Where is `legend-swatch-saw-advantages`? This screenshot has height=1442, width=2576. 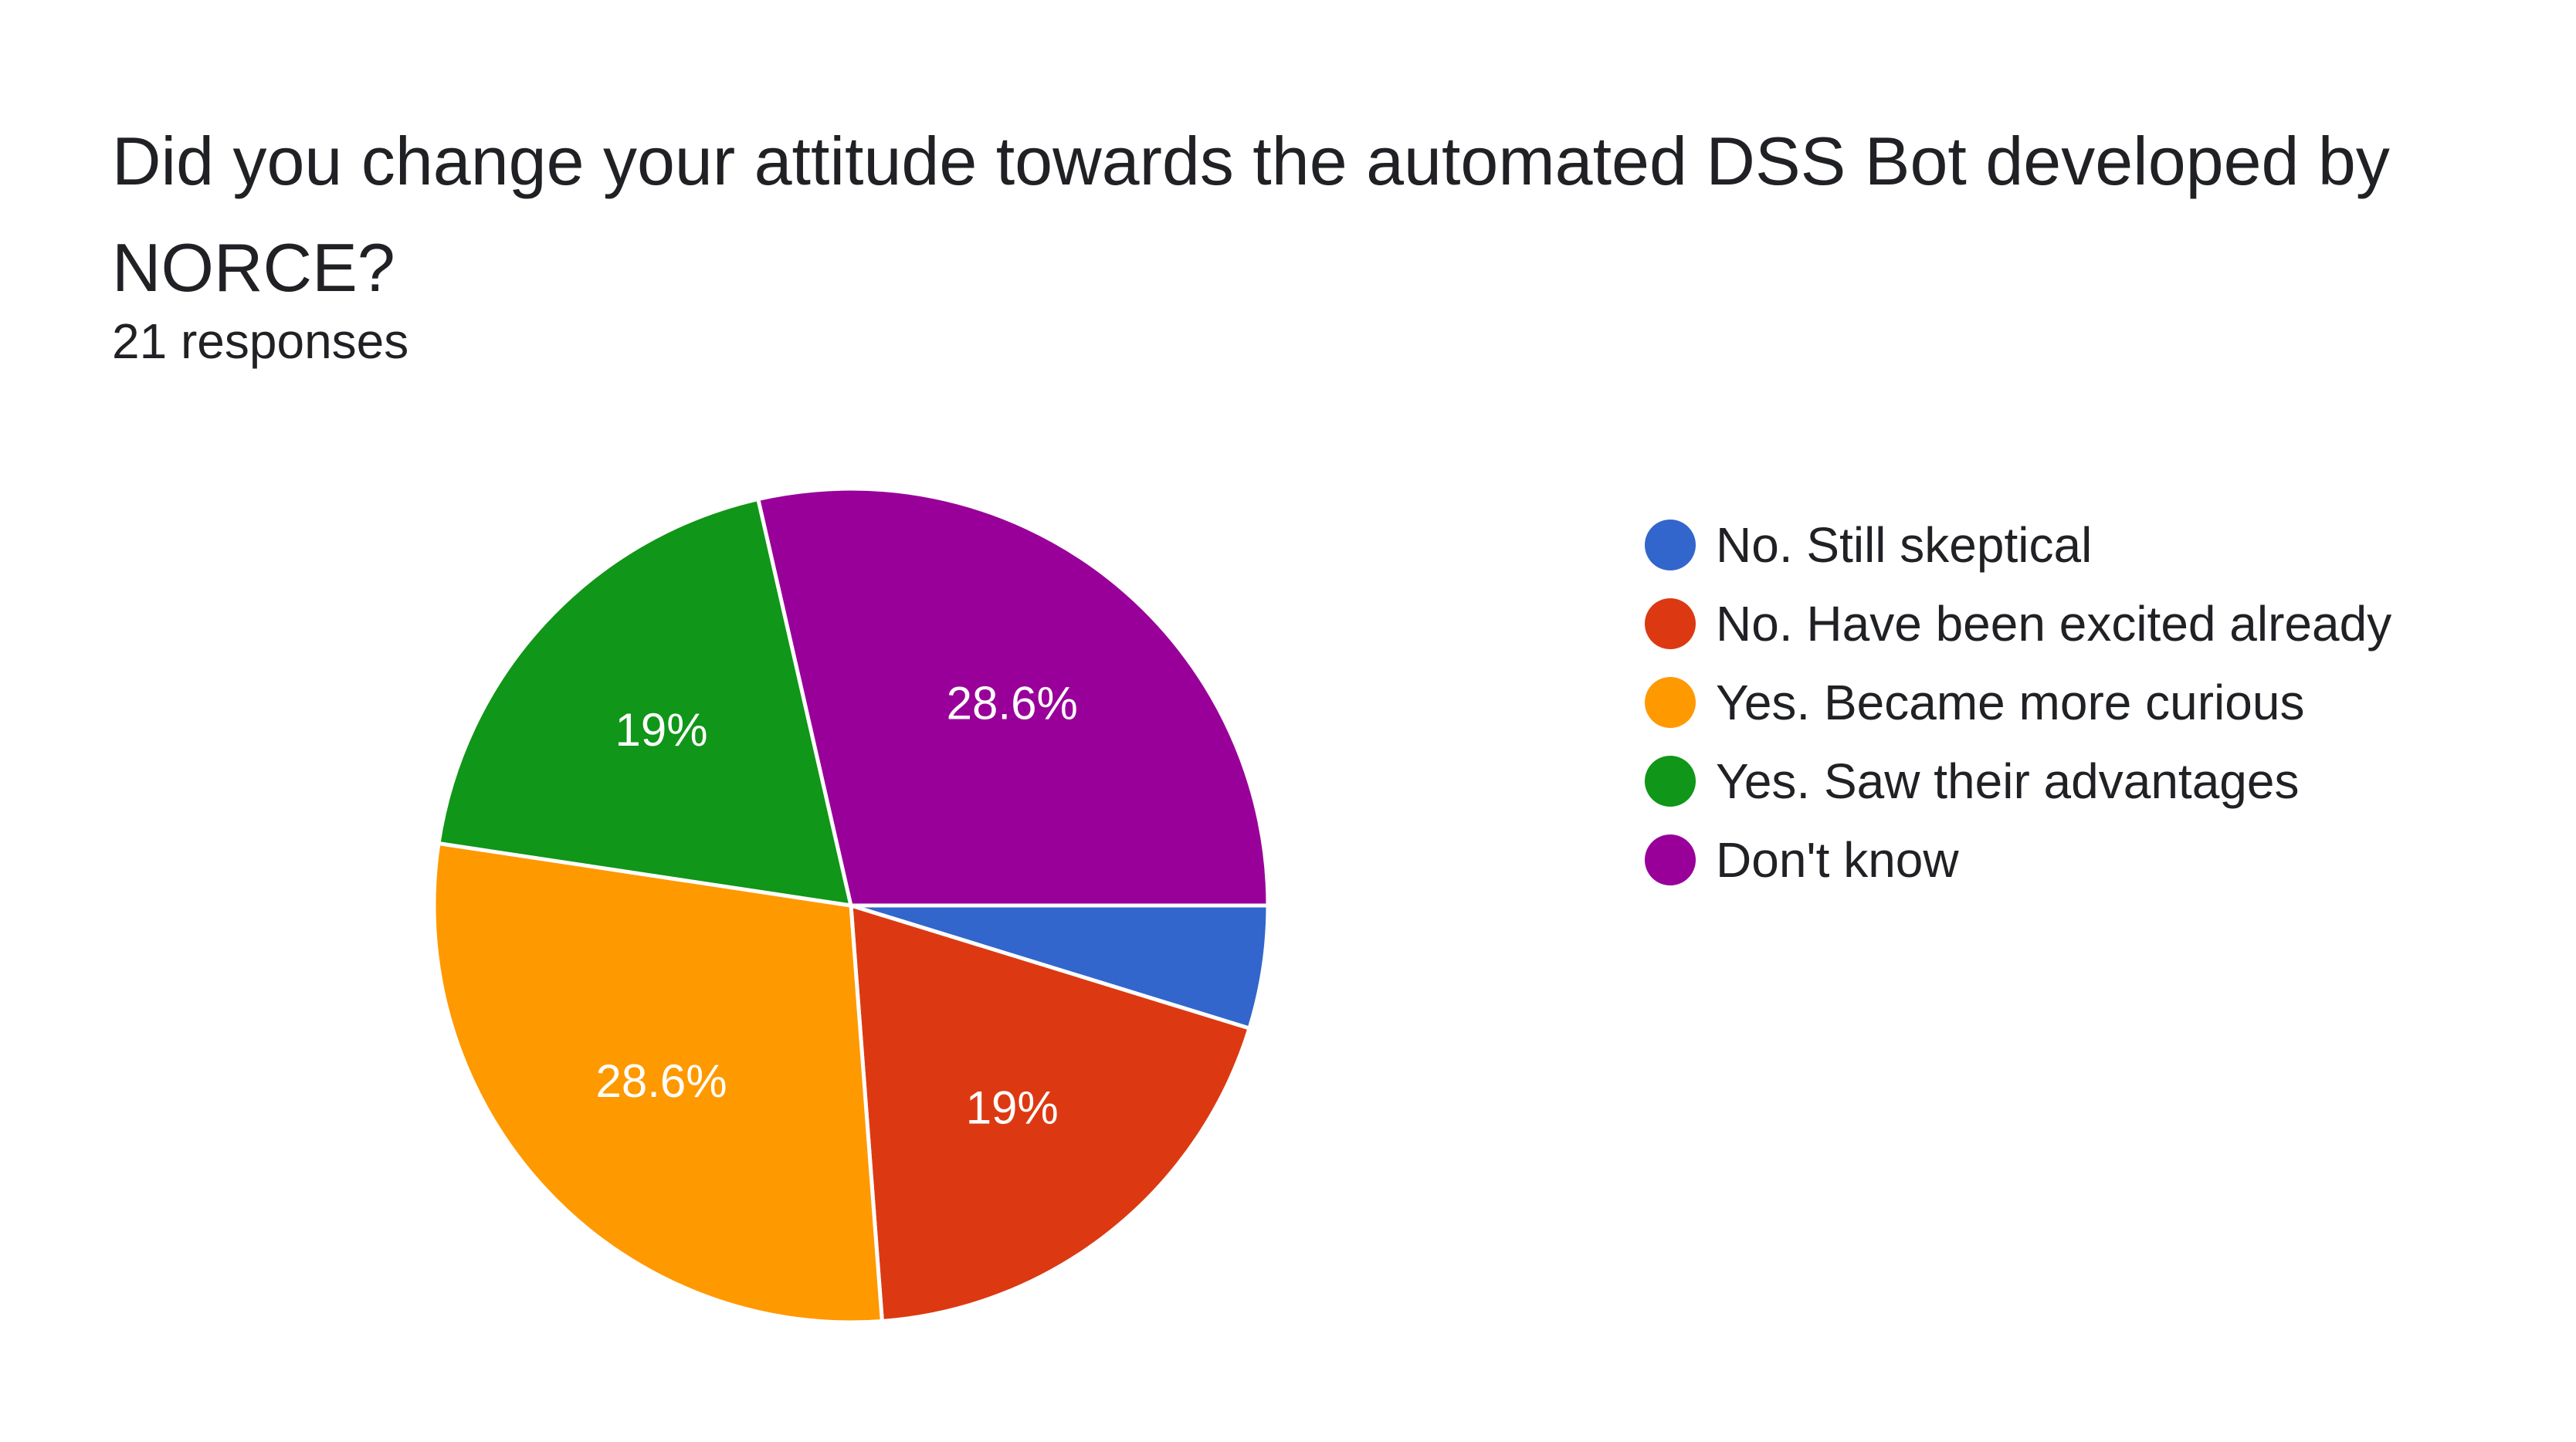 legend-swatch-saw-advantages is located at coordinates (1670, 782).